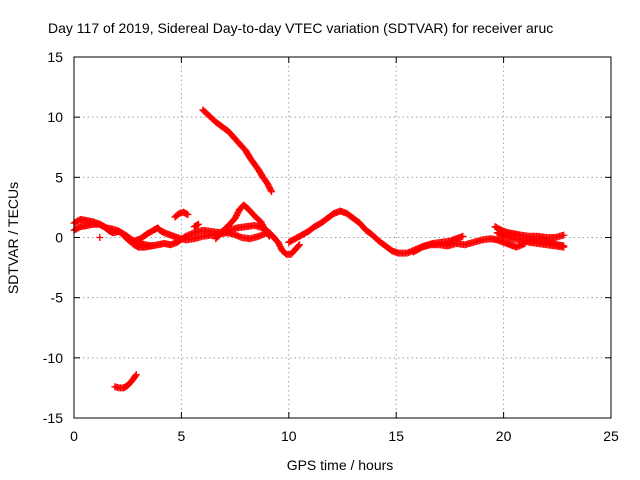  Describe the element at coordinates (55, 117) in the screenshot. I see `y-tick-label: 10` at that location.